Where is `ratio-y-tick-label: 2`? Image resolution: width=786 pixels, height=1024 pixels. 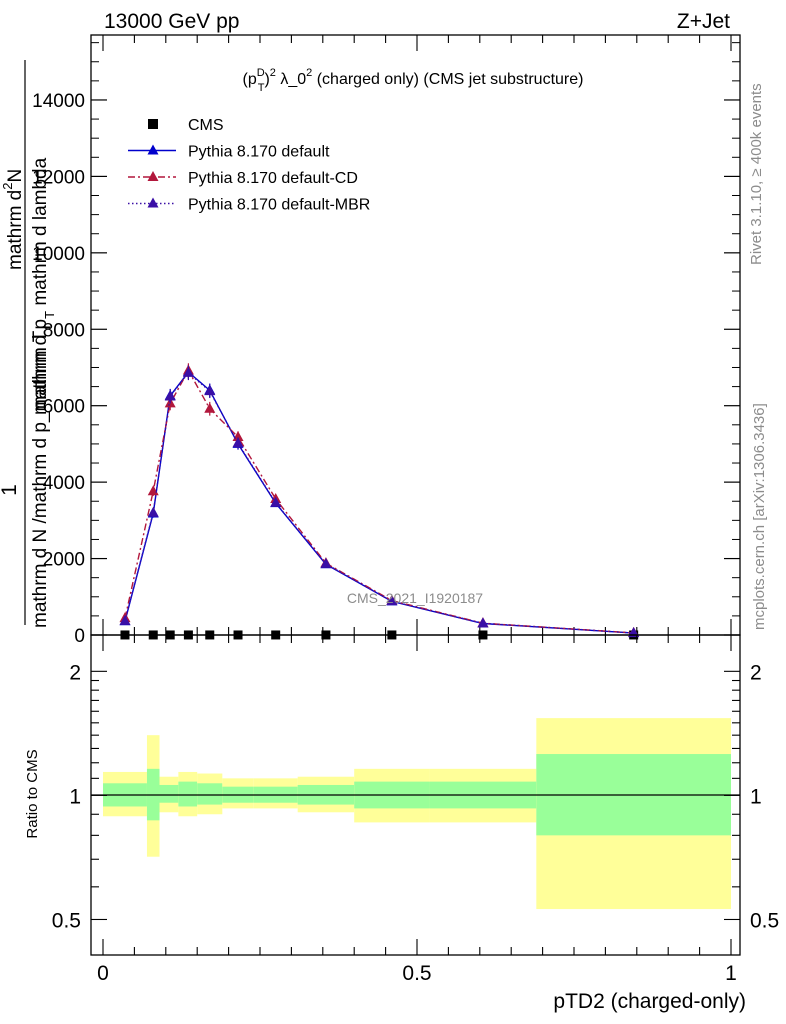 ratio-y-tick-label: 2 is located at coordinates (75, 672).